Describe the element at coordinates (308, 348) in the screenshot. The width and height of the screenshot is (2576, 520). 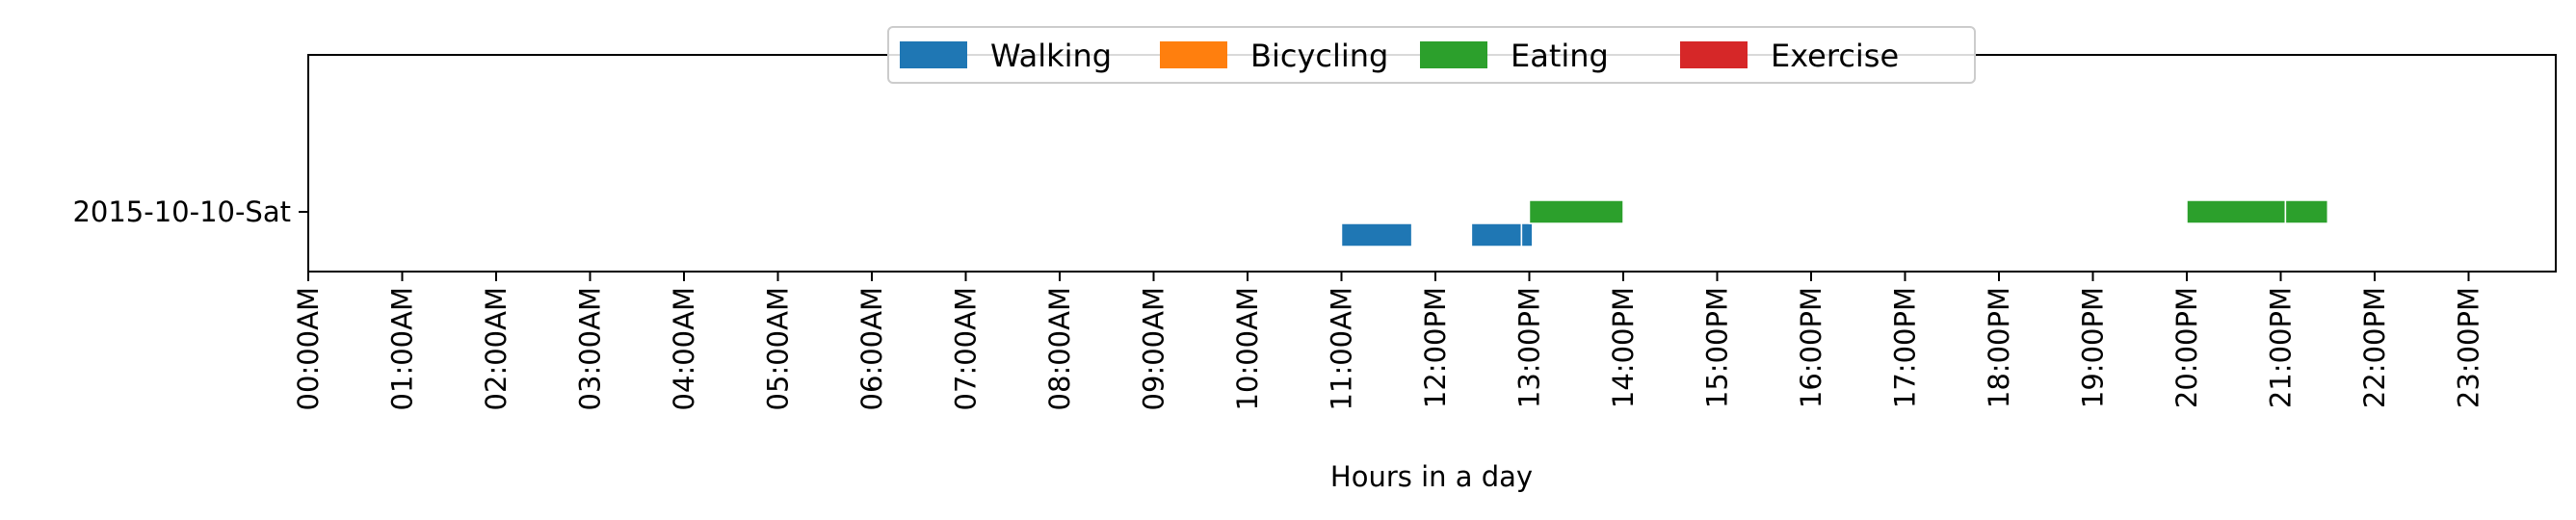
I see `x-tick-label: 00:00AM` at that location.